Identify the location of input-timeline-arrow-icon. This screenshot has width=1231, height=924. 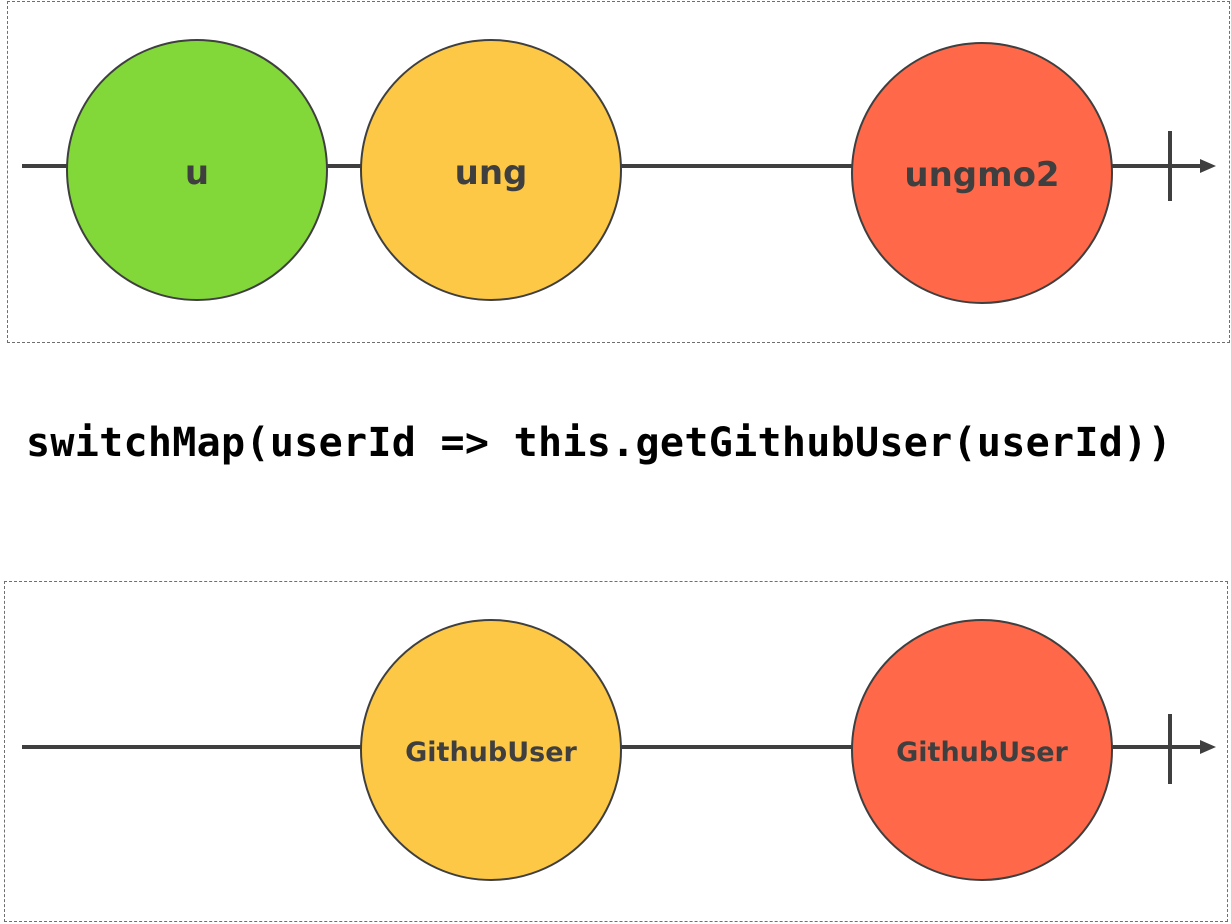
(1208, 166).